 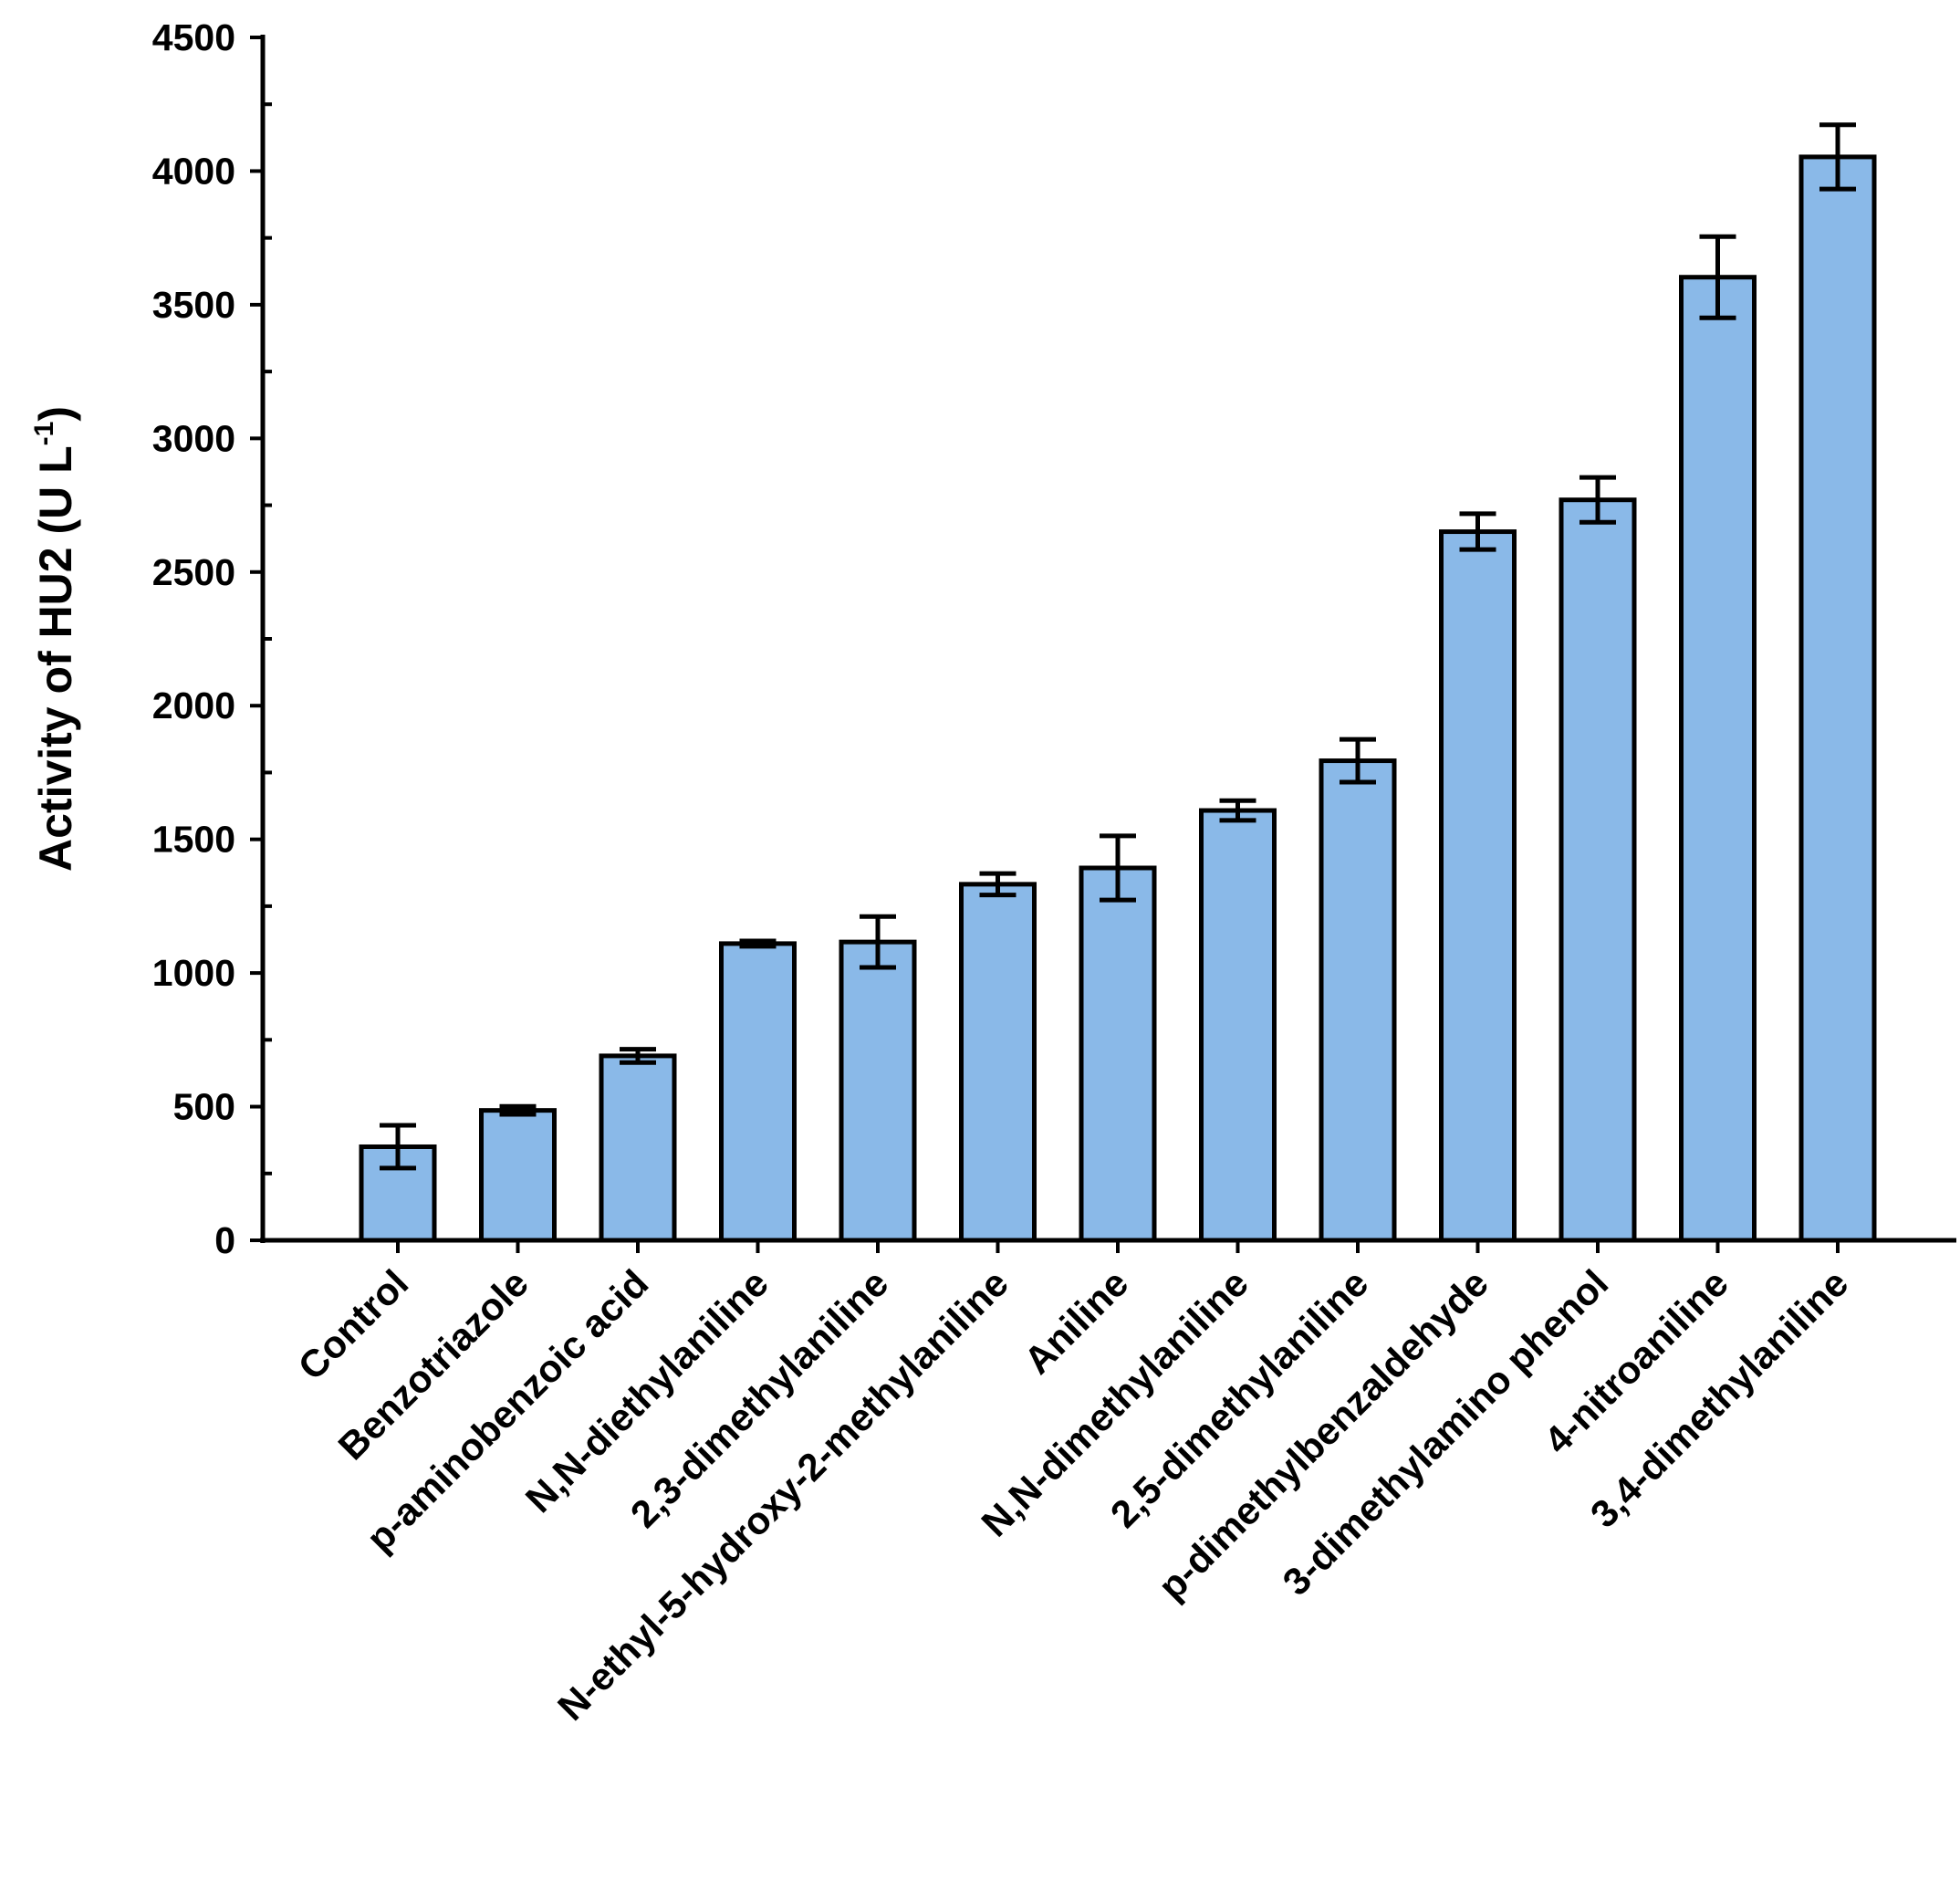 What do you see at coordinates (204, 1107) in the screenshot?
I see `y-tick-label: 500` at bounding box center [204, 1107].